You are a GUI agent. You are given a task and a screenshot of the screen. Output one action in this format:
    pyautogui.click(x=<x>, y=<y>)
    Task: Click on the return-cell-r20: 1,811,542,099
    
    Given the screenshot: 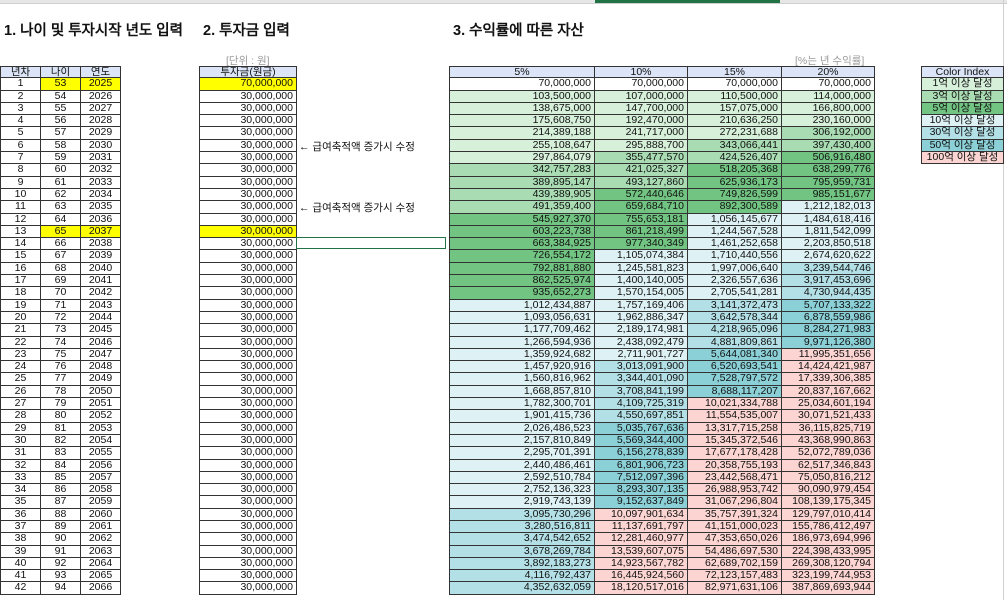 What is the action you would take?
    pyautogui.click(x=828, y=231)
    